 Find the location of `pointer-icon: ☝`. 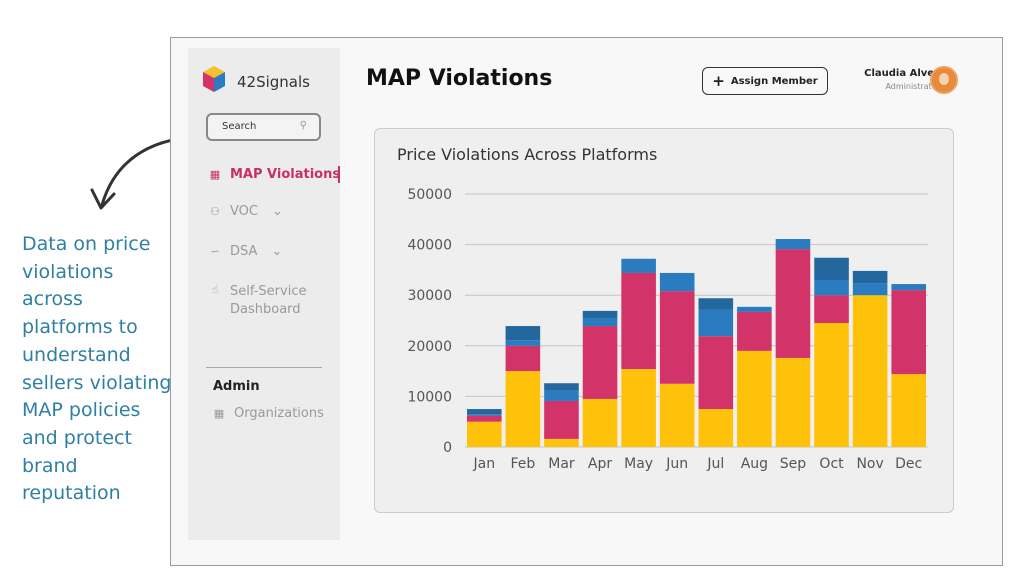

pointer-icon: ☝ is located at coordinates (215, 289).